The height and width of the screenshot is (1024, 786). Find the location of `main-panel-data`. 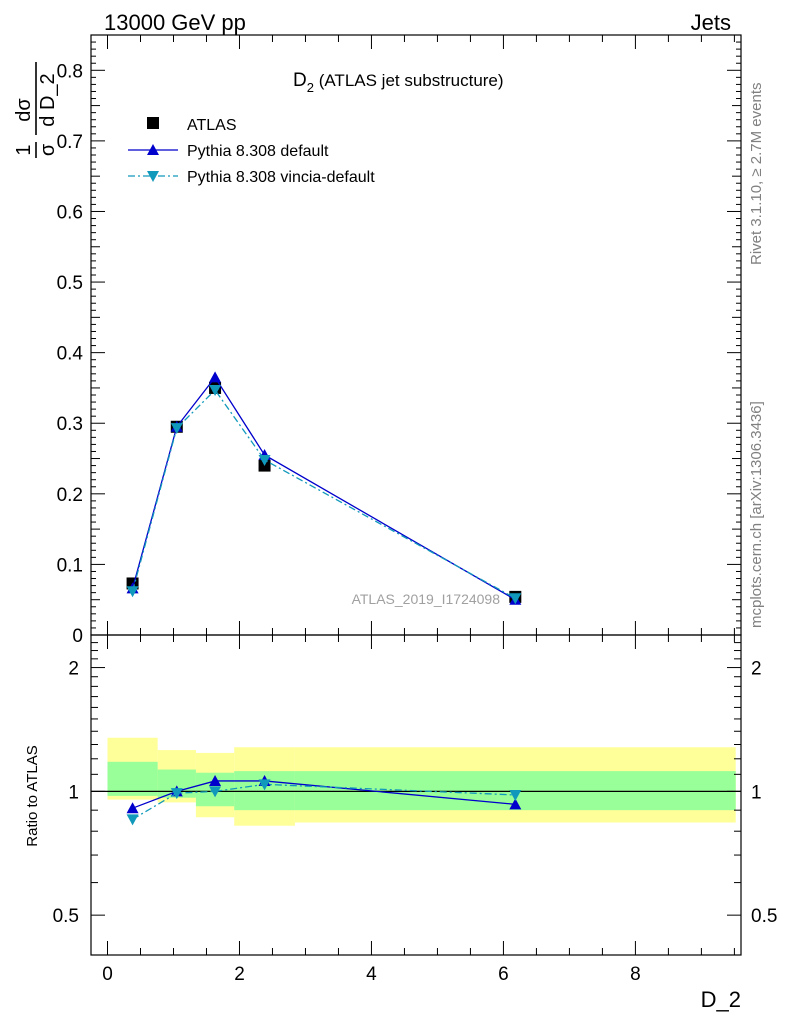

main-panel-data is located at coordinates (324, 488).